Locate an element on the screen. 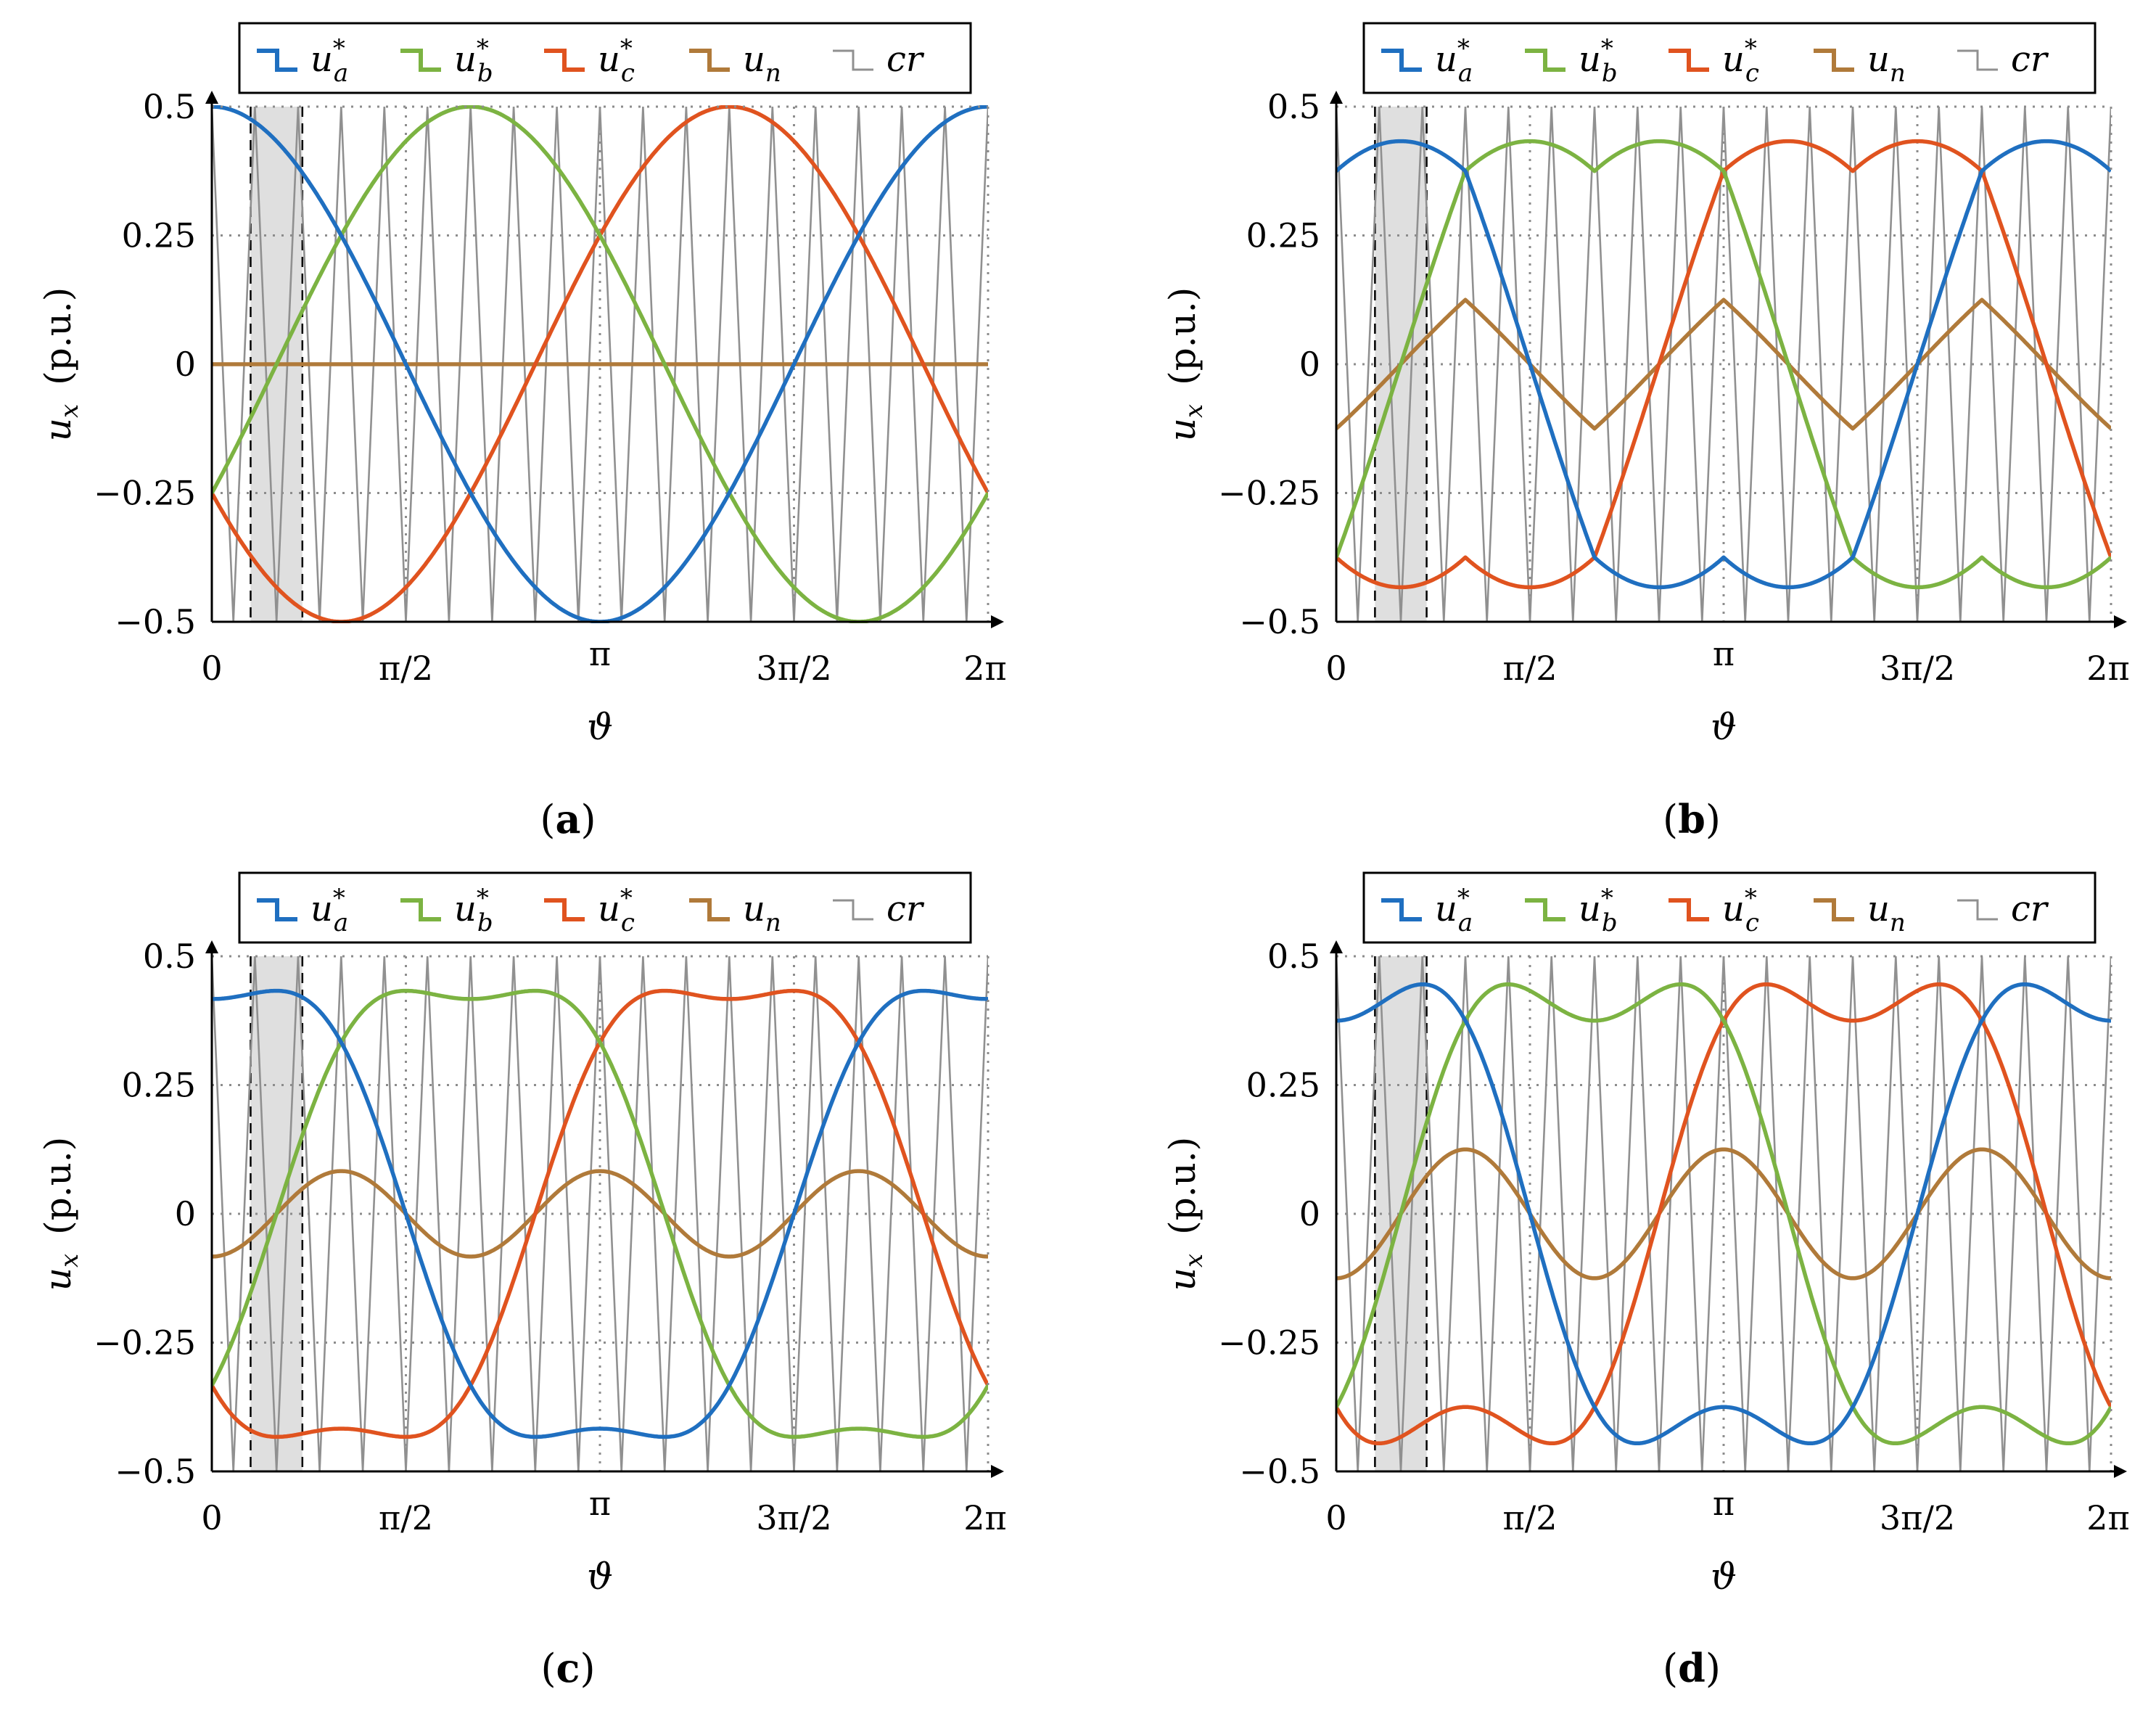 The height and width of the screenshot is (1713, 2156). y-label-unit: (p.u.) is located at coordinates (58, 336).